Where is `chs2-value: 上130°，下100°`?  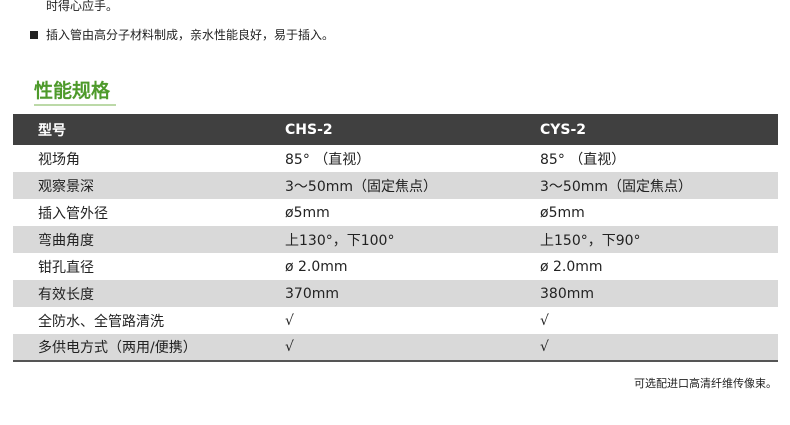 chs2-value: 上130°，下100° is located at coordinates (412, 239).